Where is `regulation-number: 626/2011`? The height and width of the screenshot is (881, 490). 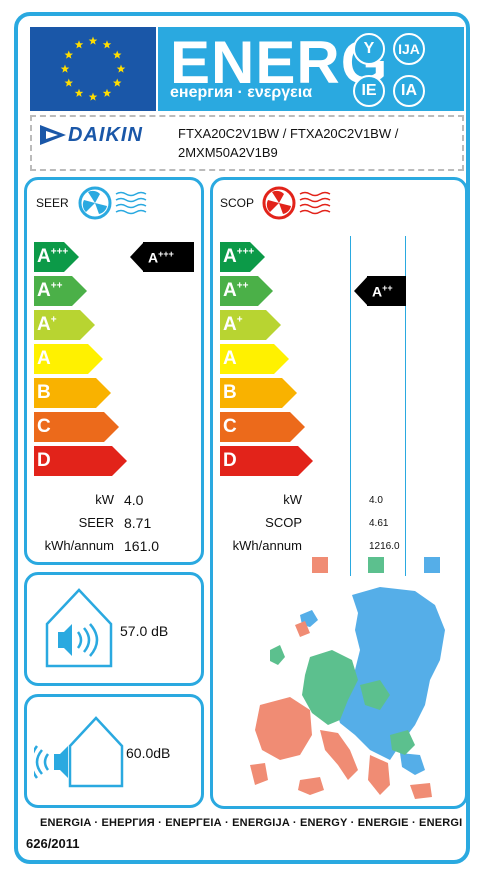
regulation-number: 626/2011 is located at coordinates (53, 843).